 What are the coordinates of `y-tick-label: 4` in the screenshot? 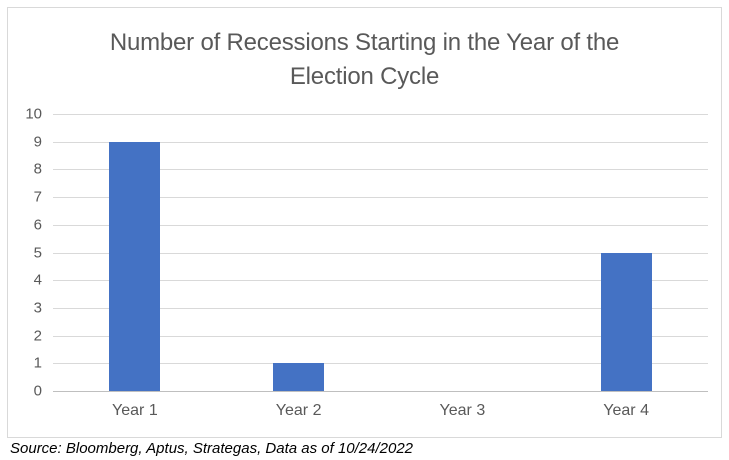 It's located at (37, 280).